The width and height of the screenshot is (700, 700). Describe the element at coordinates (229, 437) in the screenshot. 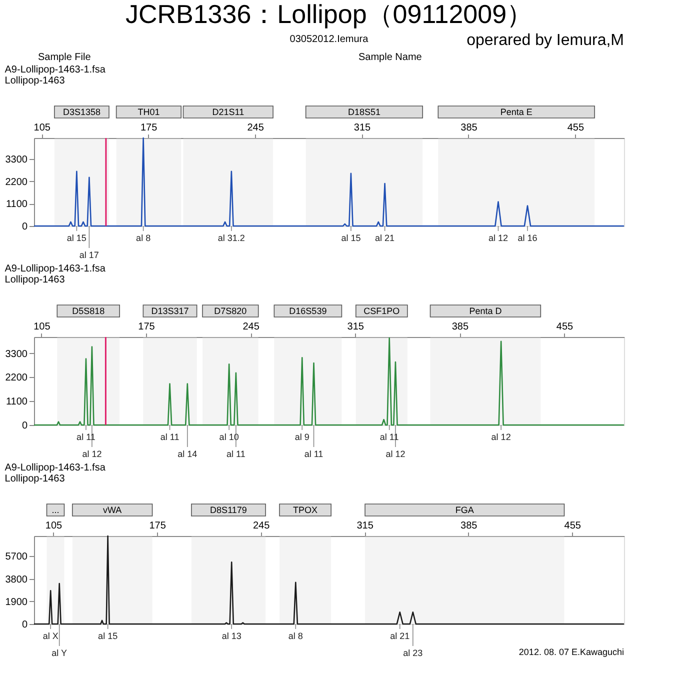

I see `annotation: al 10` at that location.